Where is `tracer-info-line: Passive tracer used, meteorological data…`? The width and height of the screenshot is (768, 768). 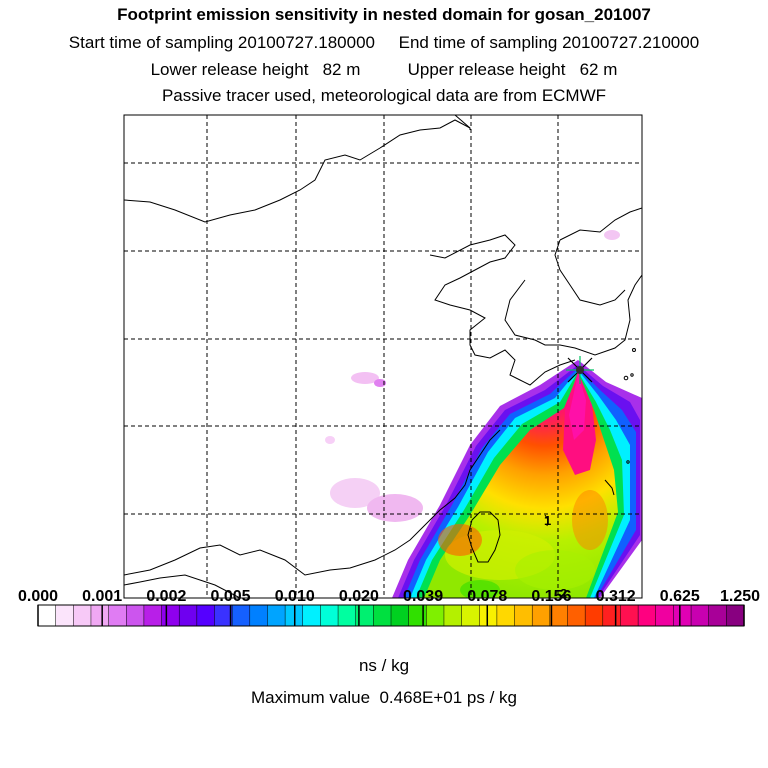 tracer-info-line: Passive tracer used, meteorological data… is located at coordinates (384, 95).